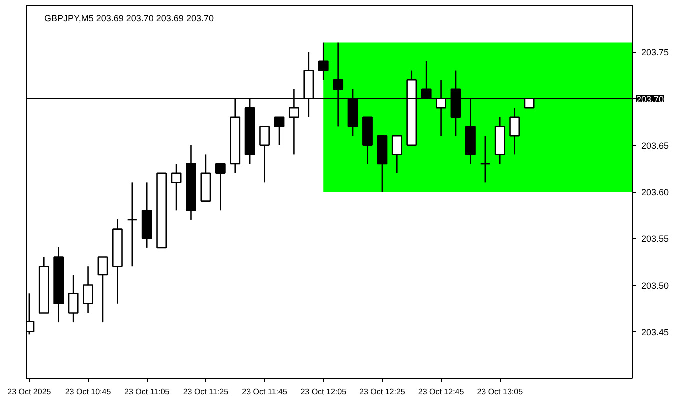 This screenshot has width=700, height=400. Describe the element at coordinates (206, 392) in the screenshot. I see `x-tick-label: 23 Oct 11:25` at that location.